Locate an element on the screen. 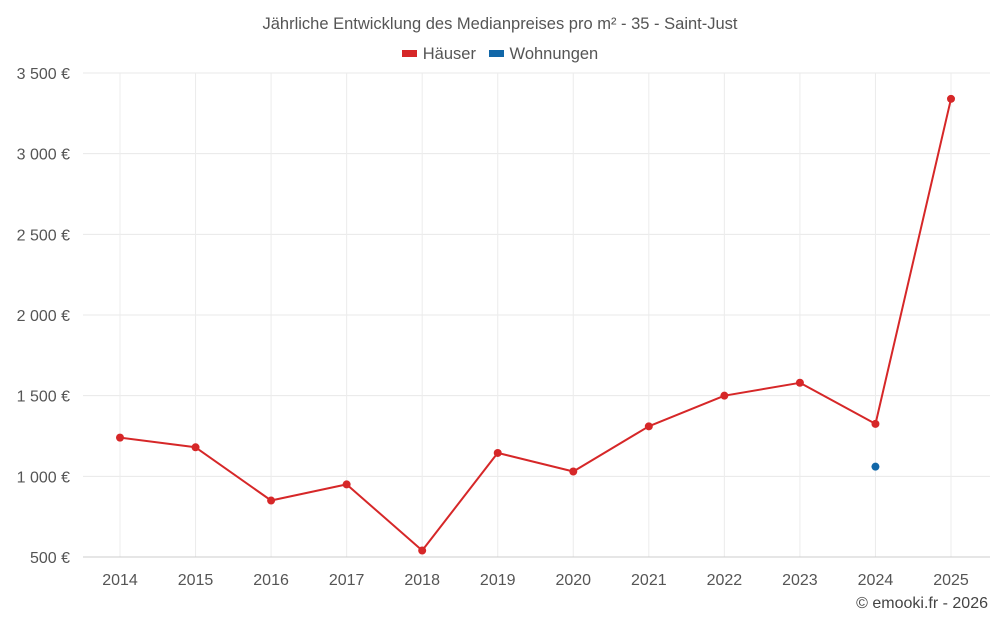 Image resolution: width=1000 pixels, height=625 pixels. copyright-credit: © emooki.fr - 2026 is located at coordinates (922, 603).